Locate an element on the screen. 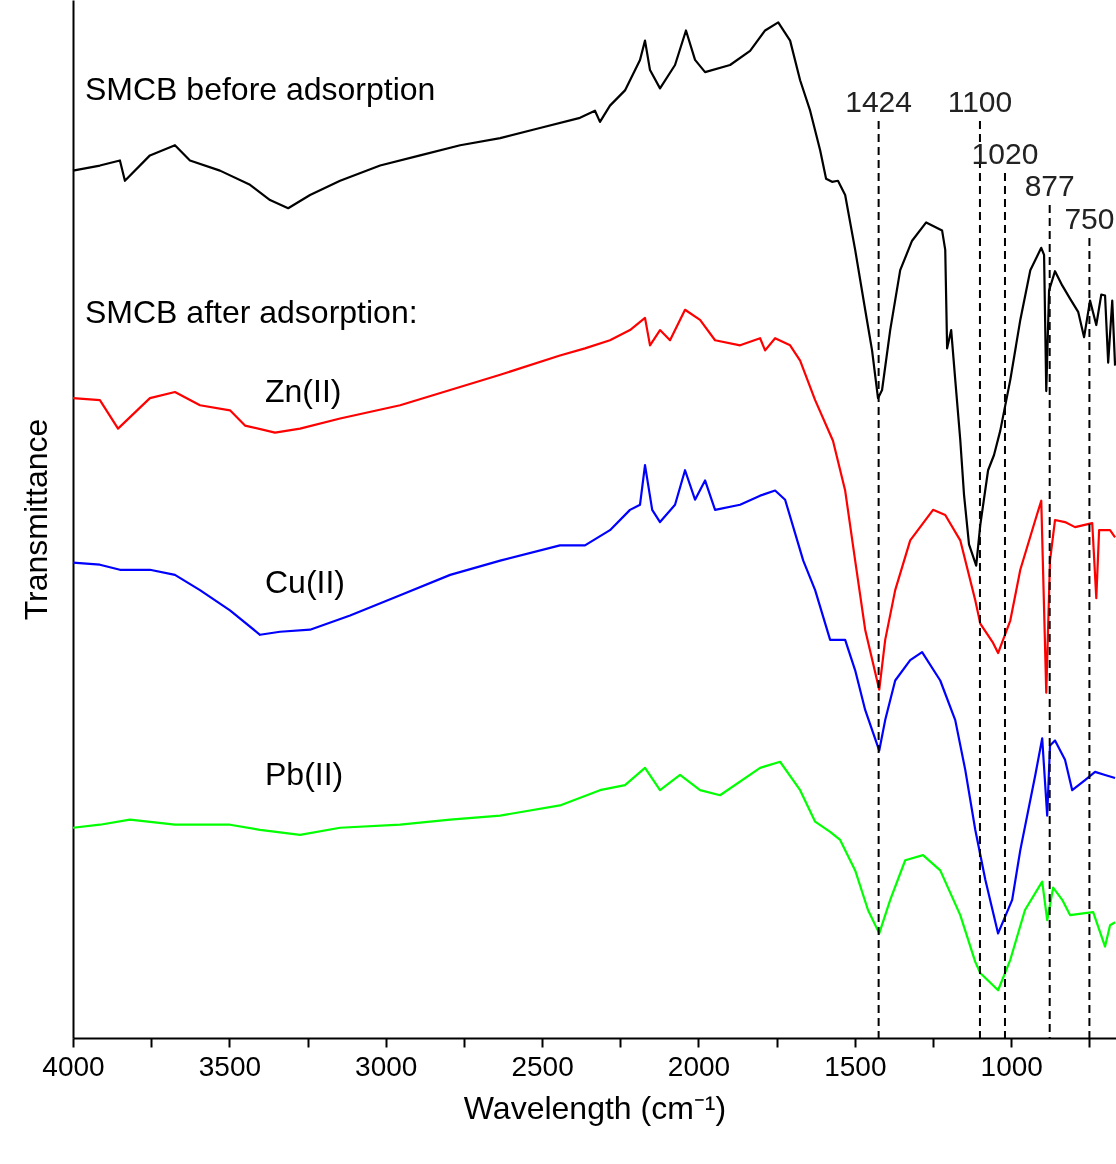 The width and height of the screenshot is (1116, 1164). series-label: SMCB before adsorption is located at coordinates (260, 89).